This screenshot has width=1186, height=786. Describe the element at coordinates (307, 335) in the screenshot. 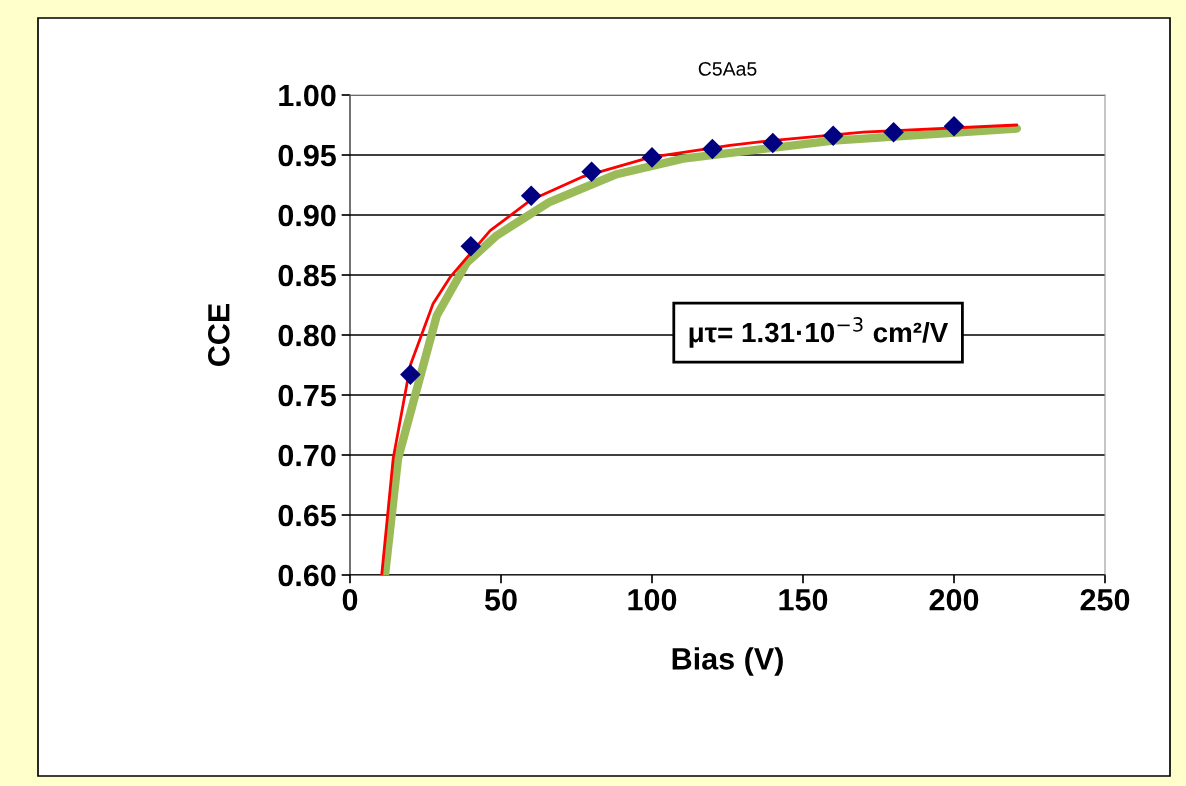

I see `y-tick-label: 0.80` at that location.